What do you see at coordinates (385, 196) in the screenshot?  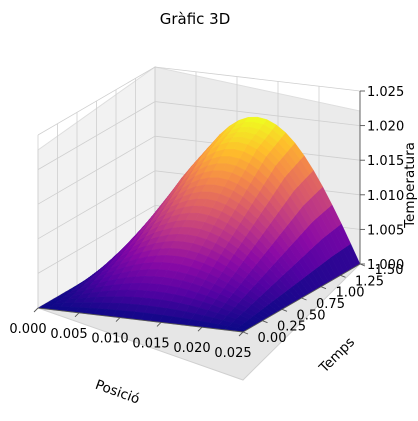 I see `z-tick-label: 1.010` at bounding box center [385, 196].